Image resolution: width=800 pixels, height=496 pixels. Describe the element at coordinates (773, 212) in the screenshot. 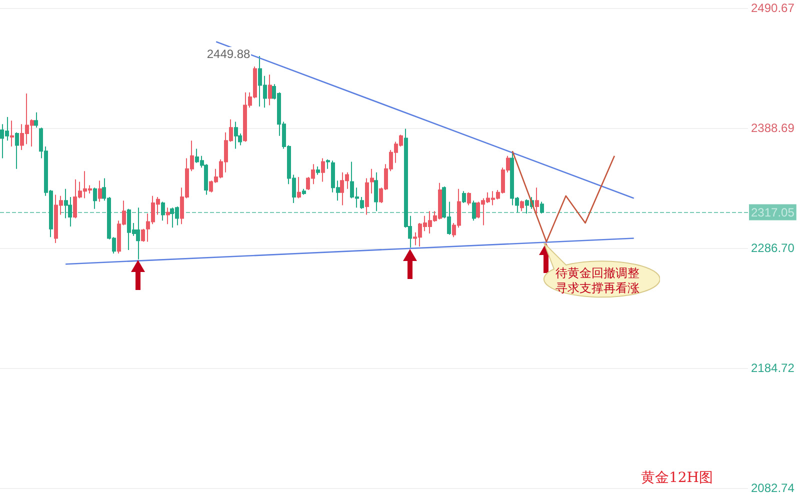

I see `ref-line-label: 2317.05` at that location.